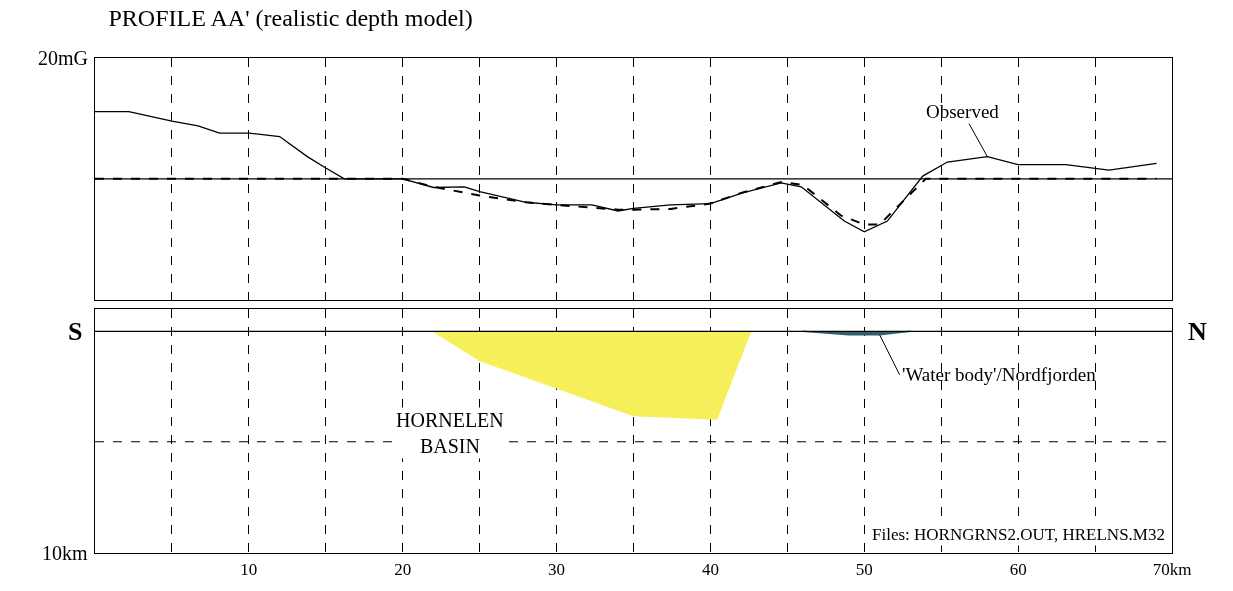 This screenshot has height=591, width=1233. Describe the element at coordinates (1197, 331) in the screenshot. I see `annotation: N` at that location.